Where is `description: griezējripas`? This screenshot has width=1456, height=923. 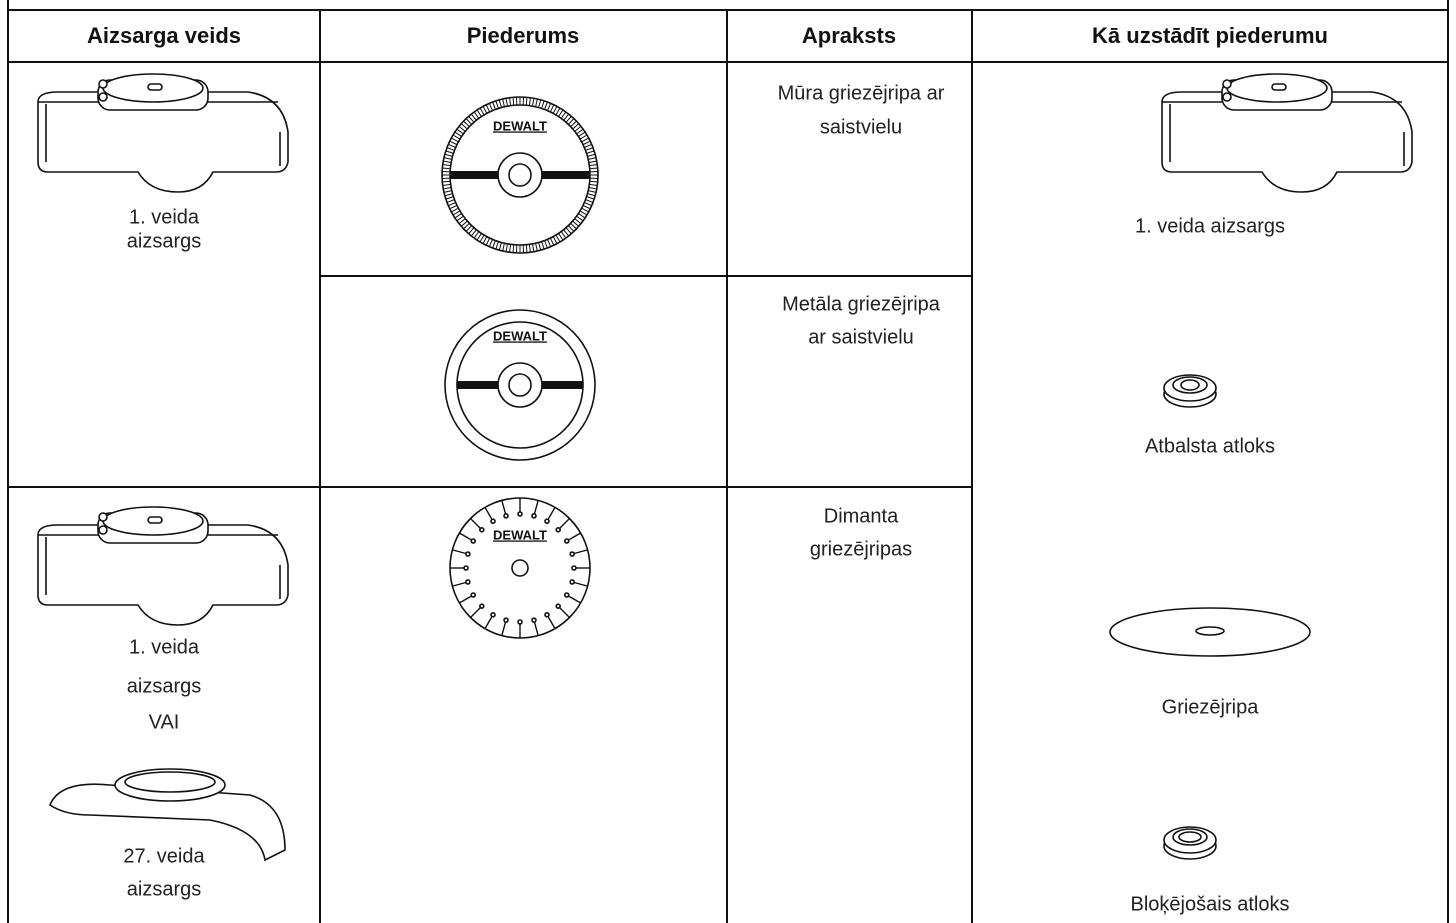 description: griezējripas is located at coordinates (861, 549).